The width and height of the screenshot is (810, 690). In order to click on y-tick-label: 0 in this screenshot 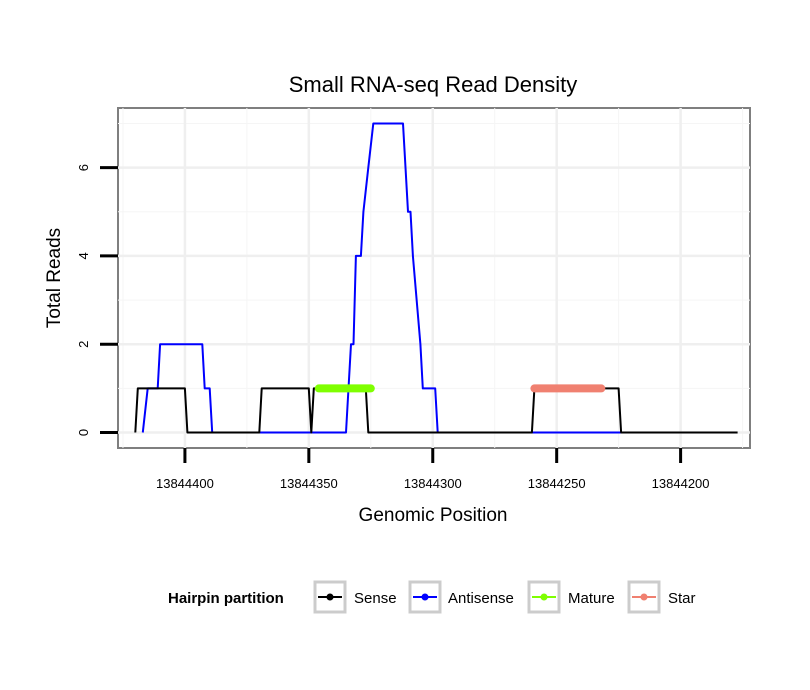, I will do `click(83, 432)`.